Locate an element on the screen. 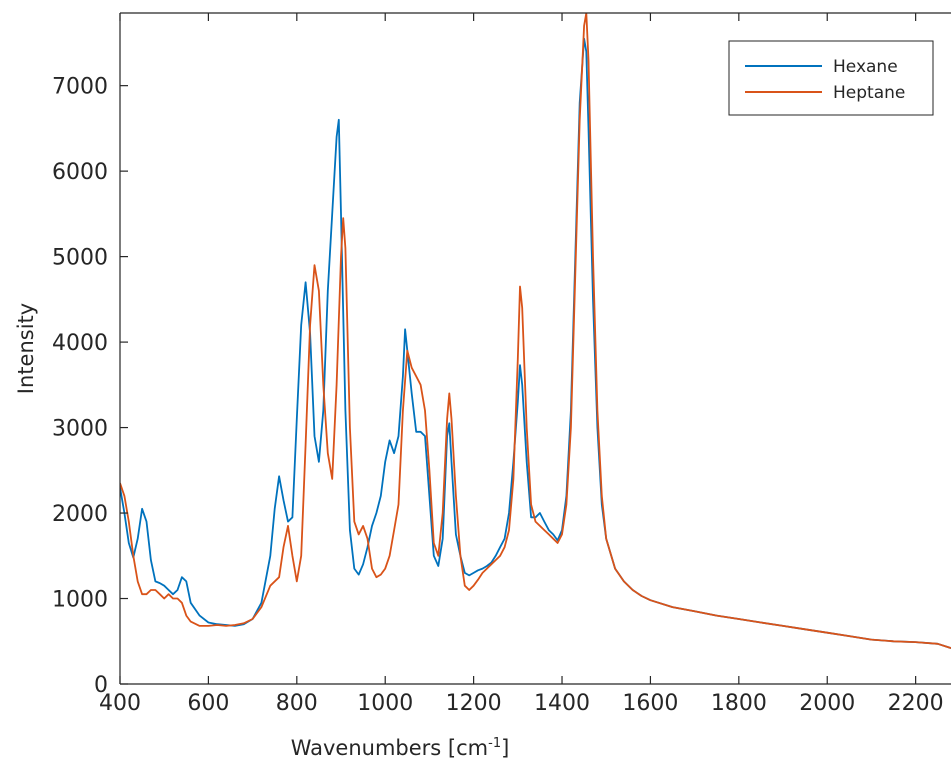 Image resolution: width=951 pixels, height=763 pixels. legend: Hexane Heptane is located at coordinates (831, 78).